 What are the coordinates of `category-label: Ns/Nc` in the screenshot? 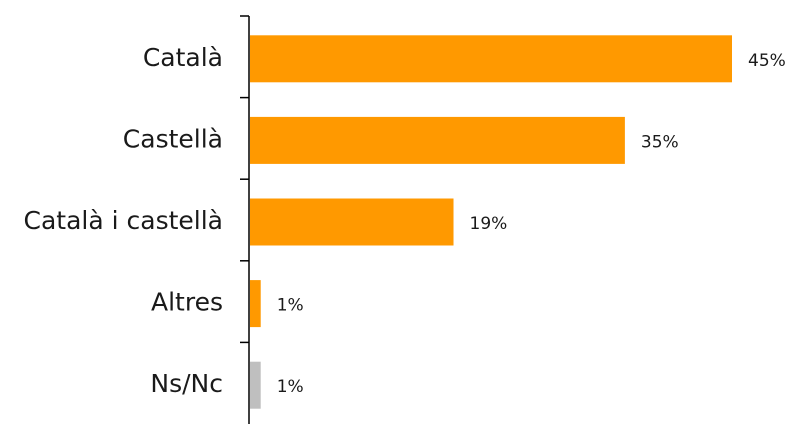 It's located at (186, 383).